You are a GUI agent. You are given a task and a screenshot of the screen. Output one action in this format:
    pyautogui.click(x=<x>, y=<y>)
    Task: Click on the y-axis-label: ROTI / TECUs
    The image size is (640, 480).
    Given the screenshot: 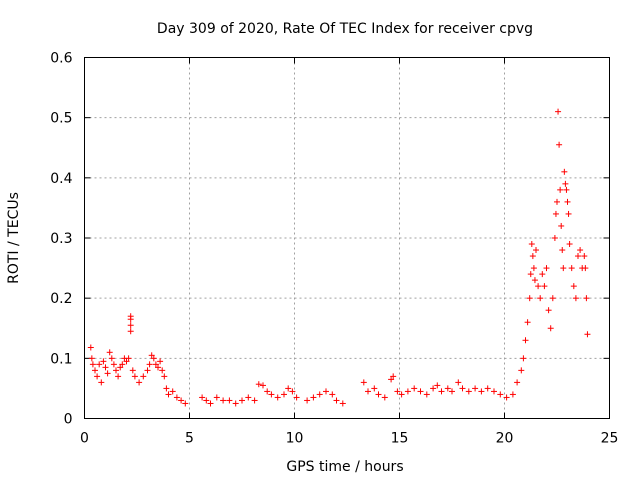 What is the action you would take?
    pyautogui.click(x=14, y=238)
    